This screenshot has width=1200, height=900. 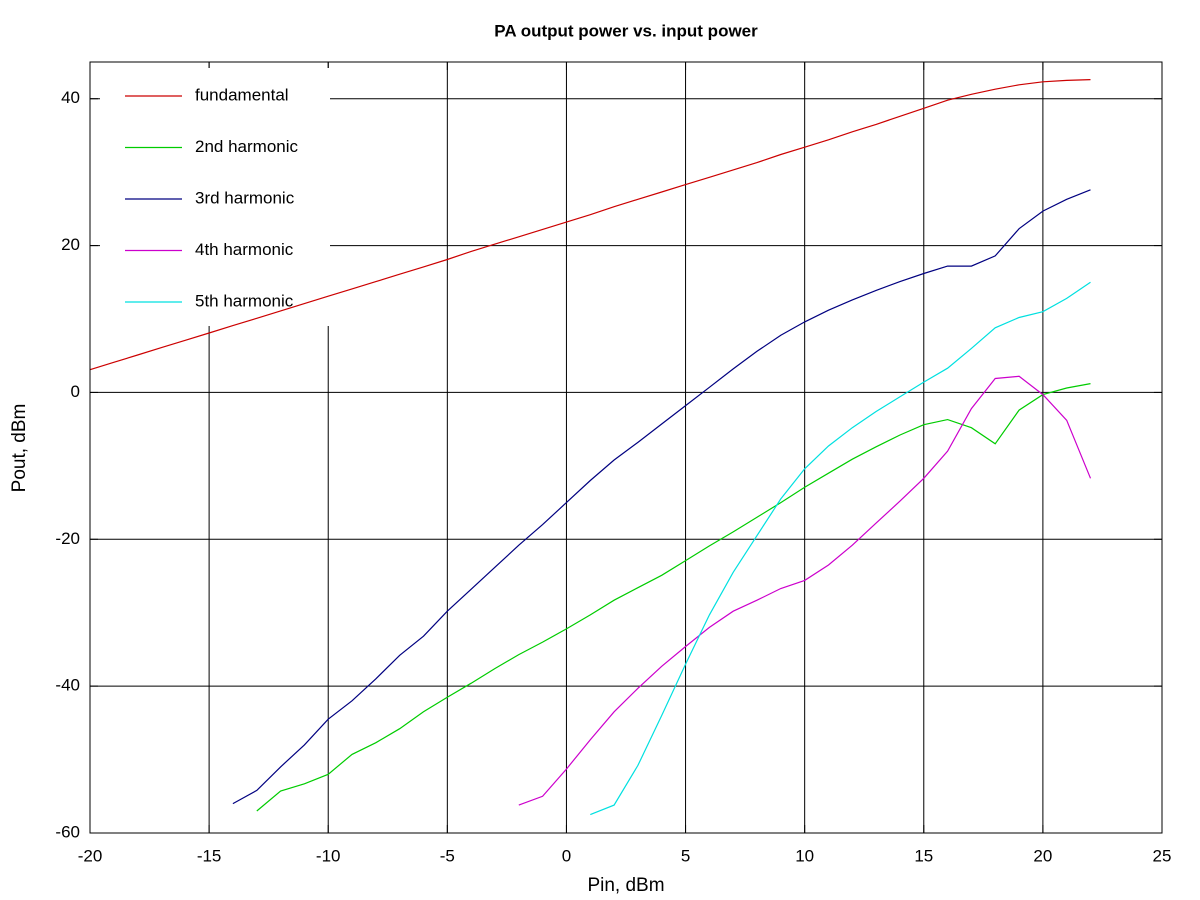 What do you see at coordinates (19, 448) in the screenshot?
I see `y-axis-label: Pout, dBm` at bounding box center [19, 448].